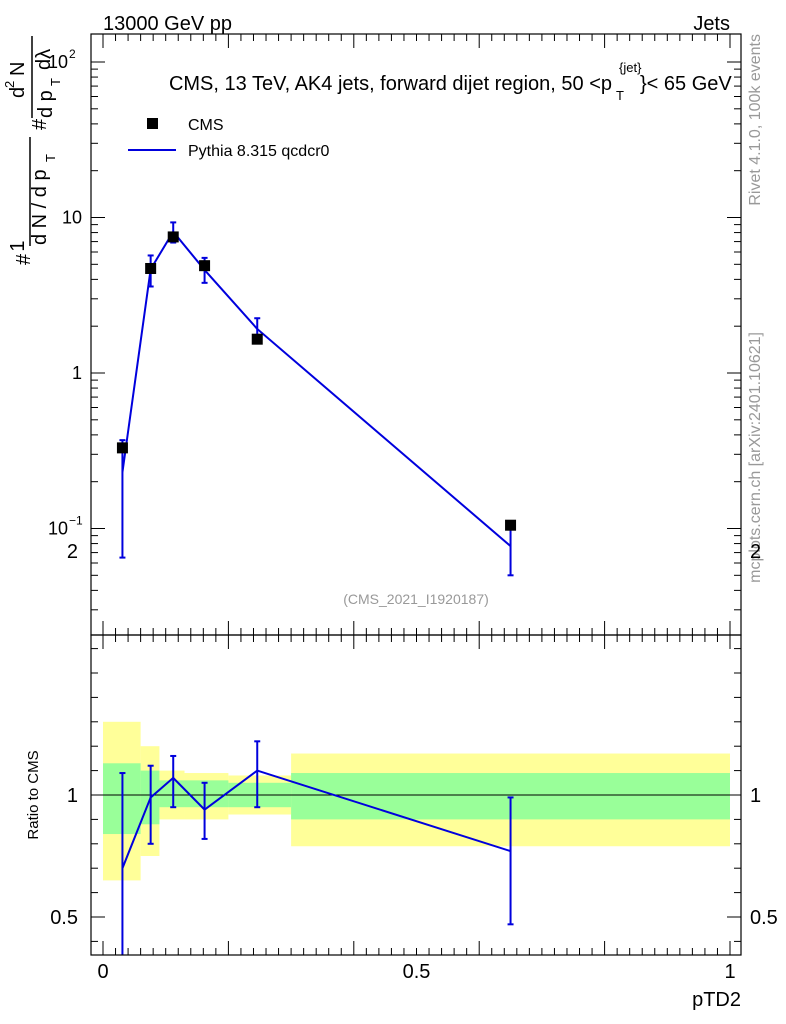  I want to click on legend-cms-marker, so click(152, 123).